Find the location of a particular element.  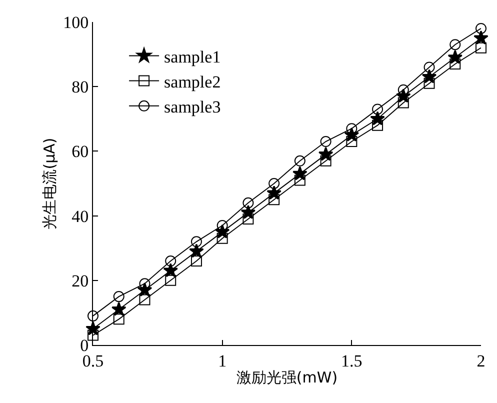

legend-label: sample3 is located at coordinates (192, 107).